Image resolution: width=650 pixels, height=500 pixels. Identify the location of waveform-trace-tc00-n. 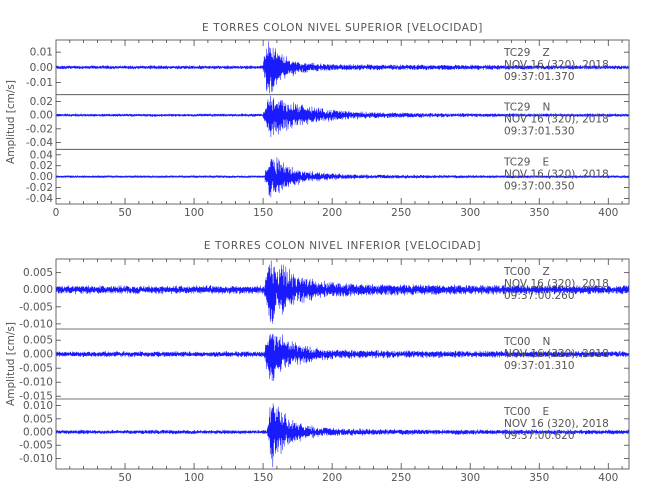
(342, 357).